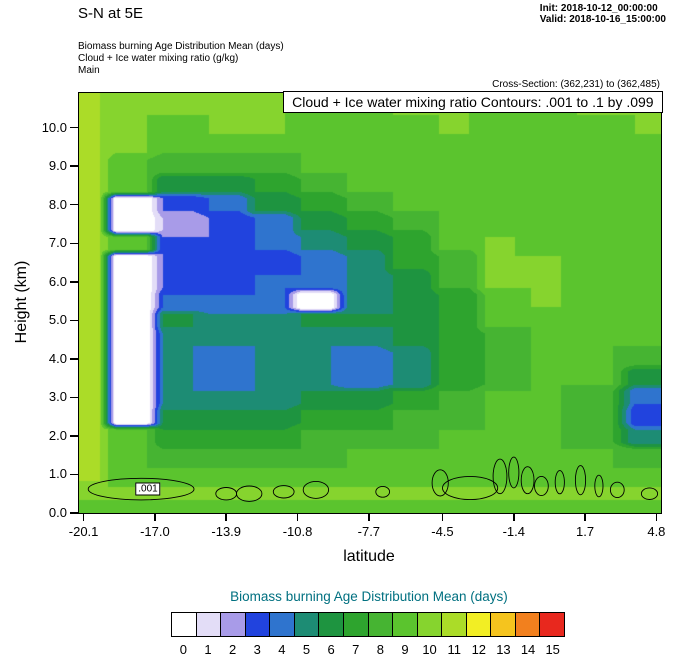 This screenshot has width=674, height=668. What do you see at coordinates (576, 84) in the screenshot?
I see `cross-section-info: Cross-Section: (362,231) to (362,485)` at bounding box center [576, 84].